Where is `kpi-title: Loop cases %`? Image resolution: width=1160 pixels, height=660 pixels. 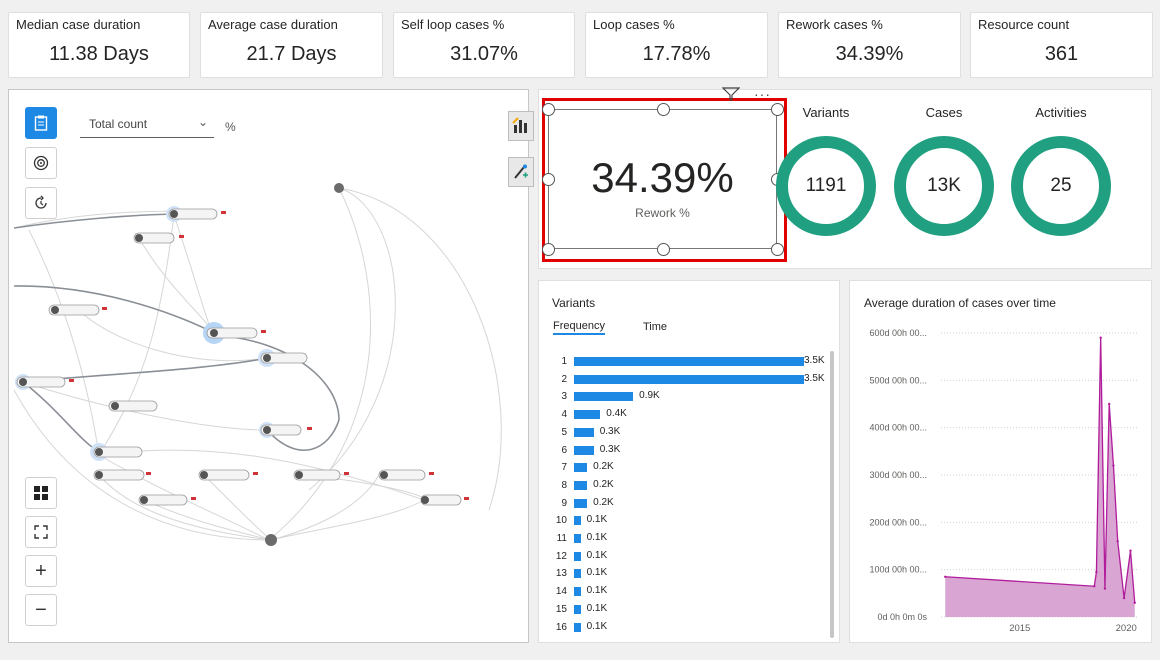 kpi-title: Loop cases % is located at coordinates (634, 24).